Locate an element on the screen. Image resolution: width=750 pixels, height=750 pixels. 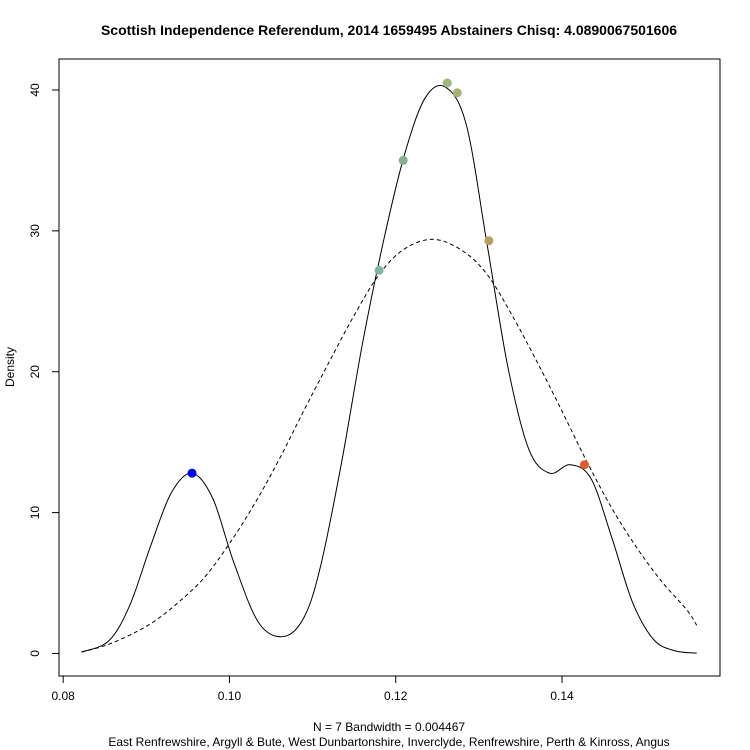
x-tick-label: 0.10 is located at coordinates (230, 696).